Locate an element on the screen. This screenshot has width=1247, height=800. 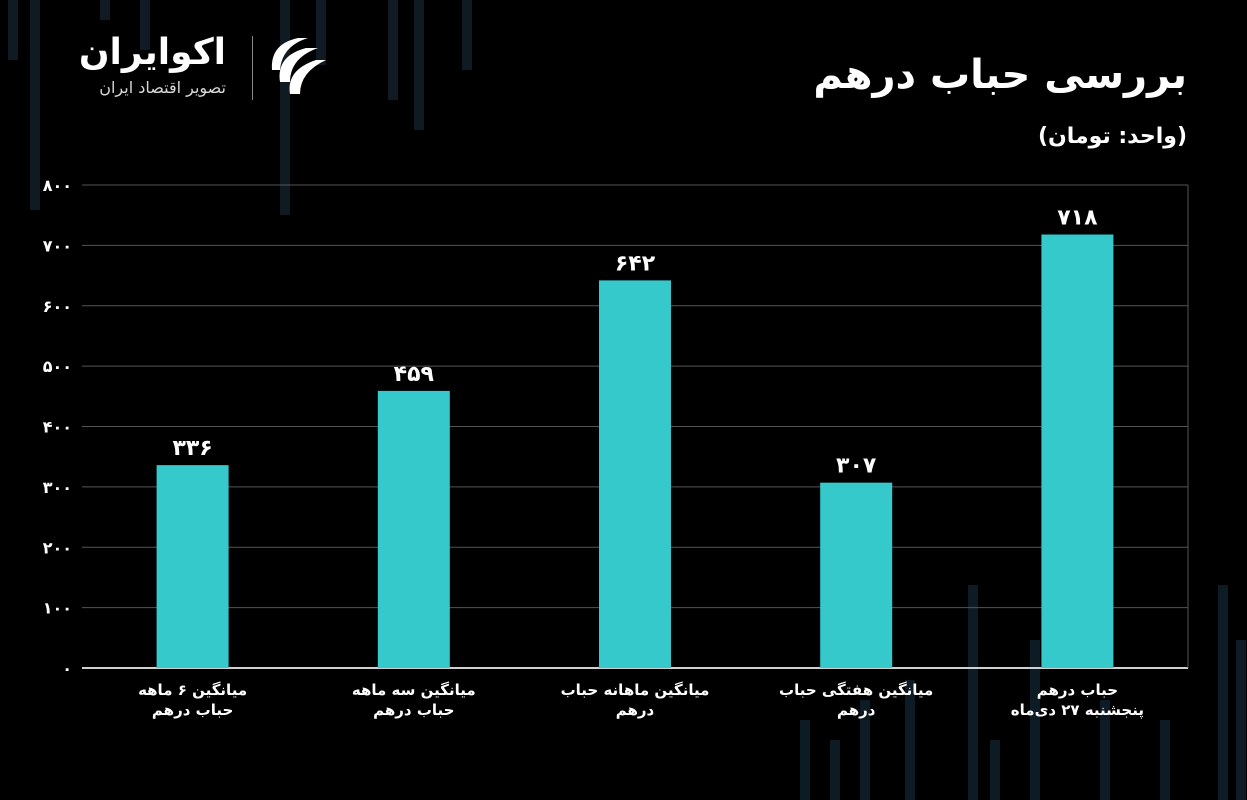
y-tick-label: ۲۰۰ is located at coordinates (57, 547).